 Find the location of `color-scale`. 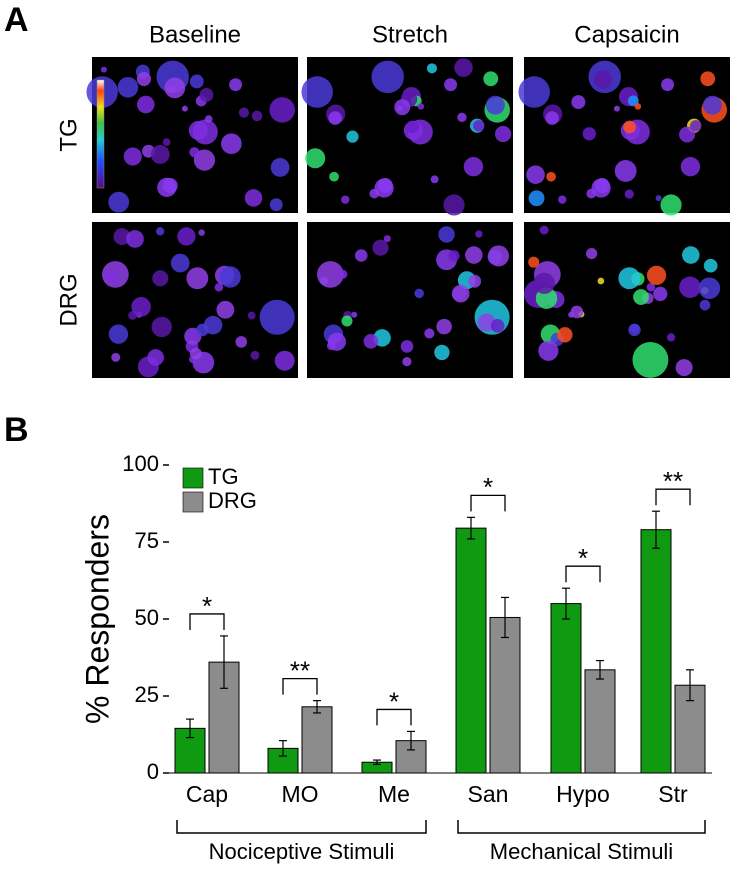

color-scale is located at coordinates (100, 134).